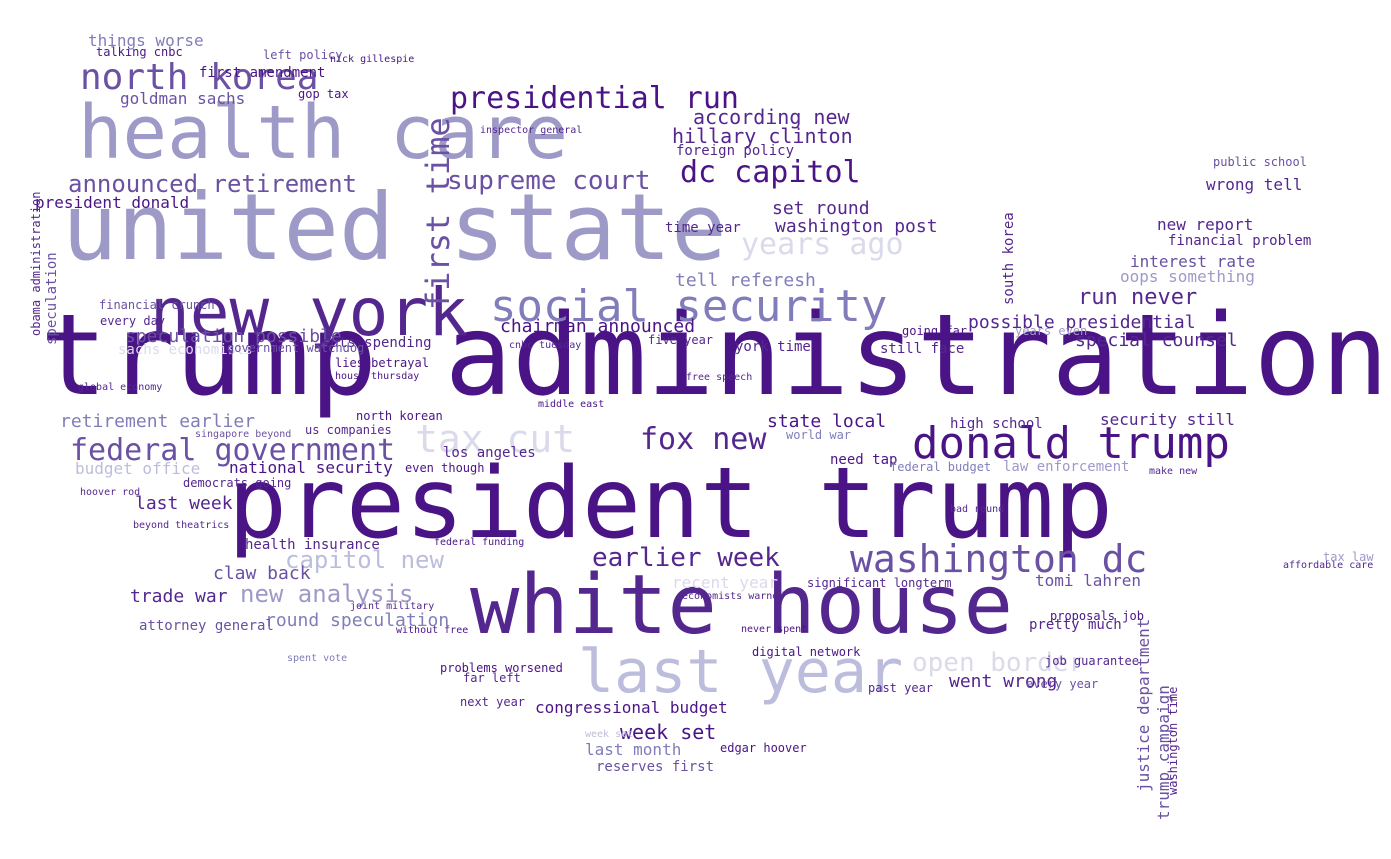 Image resolution: width=1391 pixels, height=859 pixels. I want to click on cloud-word: congressional budget, so click(631, 707).